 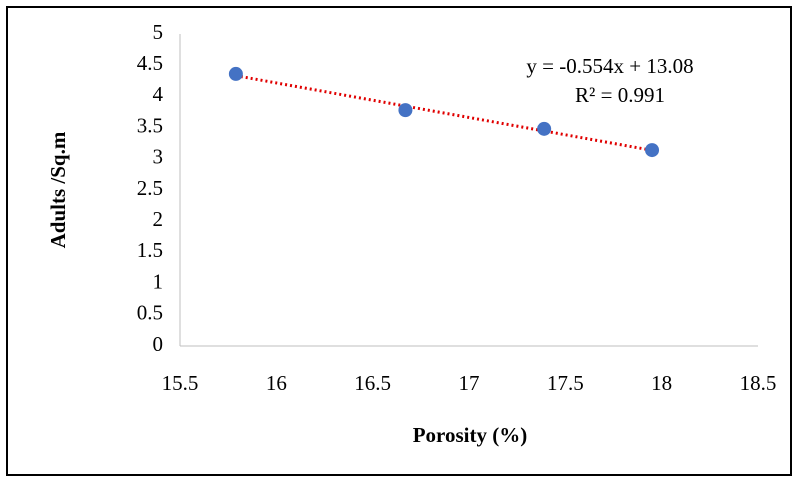 What do you see at coordinates (758, 383) in the screenshot?
I see `x-tick-label: 18.5` at bounding box center [758, 383].